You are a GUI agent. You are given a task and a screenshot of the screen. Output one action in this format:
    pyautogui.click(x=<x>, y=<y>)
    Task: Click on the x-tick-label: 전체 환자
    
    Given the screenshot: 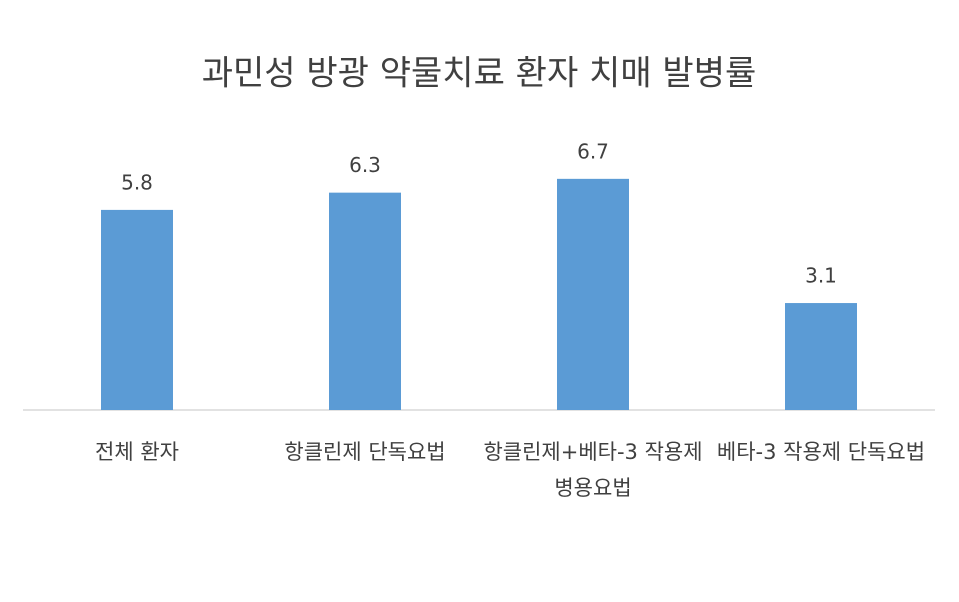 What is the action you would take?
    pyautogui.click(x=137, y=452)
    